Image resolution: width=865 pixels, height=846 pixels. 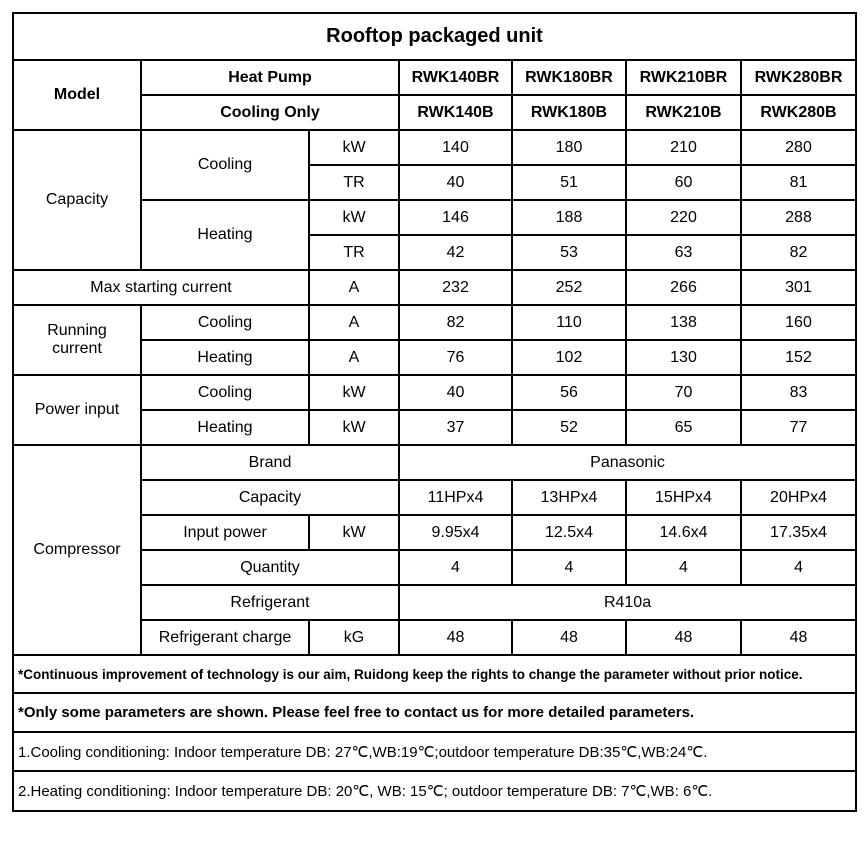 I want to click on model-cell: RWK210BR, so click(x=683, y=77).